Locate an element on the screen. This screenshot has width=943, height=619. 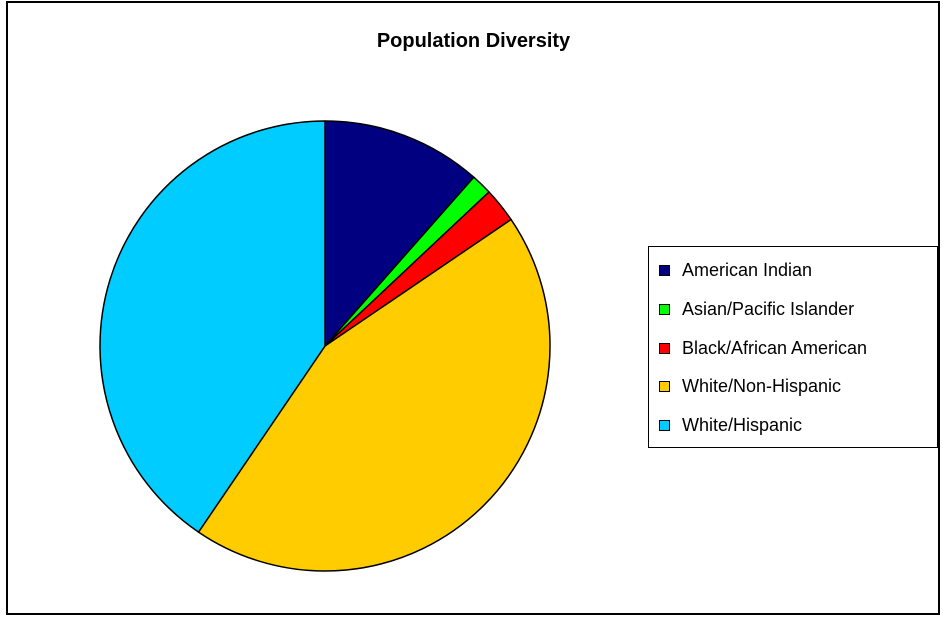
legend-item: White/Non-Hispanic is located at coordinates (750, 386).